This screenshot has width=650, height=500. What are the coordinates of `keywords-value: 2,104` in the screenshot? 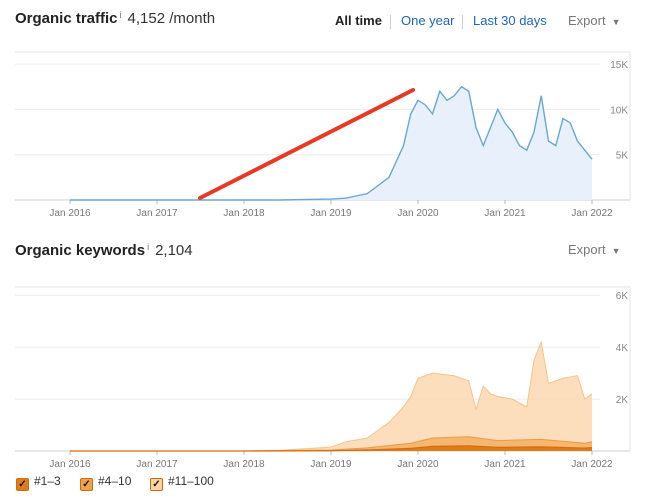 It's located at (174, 250).